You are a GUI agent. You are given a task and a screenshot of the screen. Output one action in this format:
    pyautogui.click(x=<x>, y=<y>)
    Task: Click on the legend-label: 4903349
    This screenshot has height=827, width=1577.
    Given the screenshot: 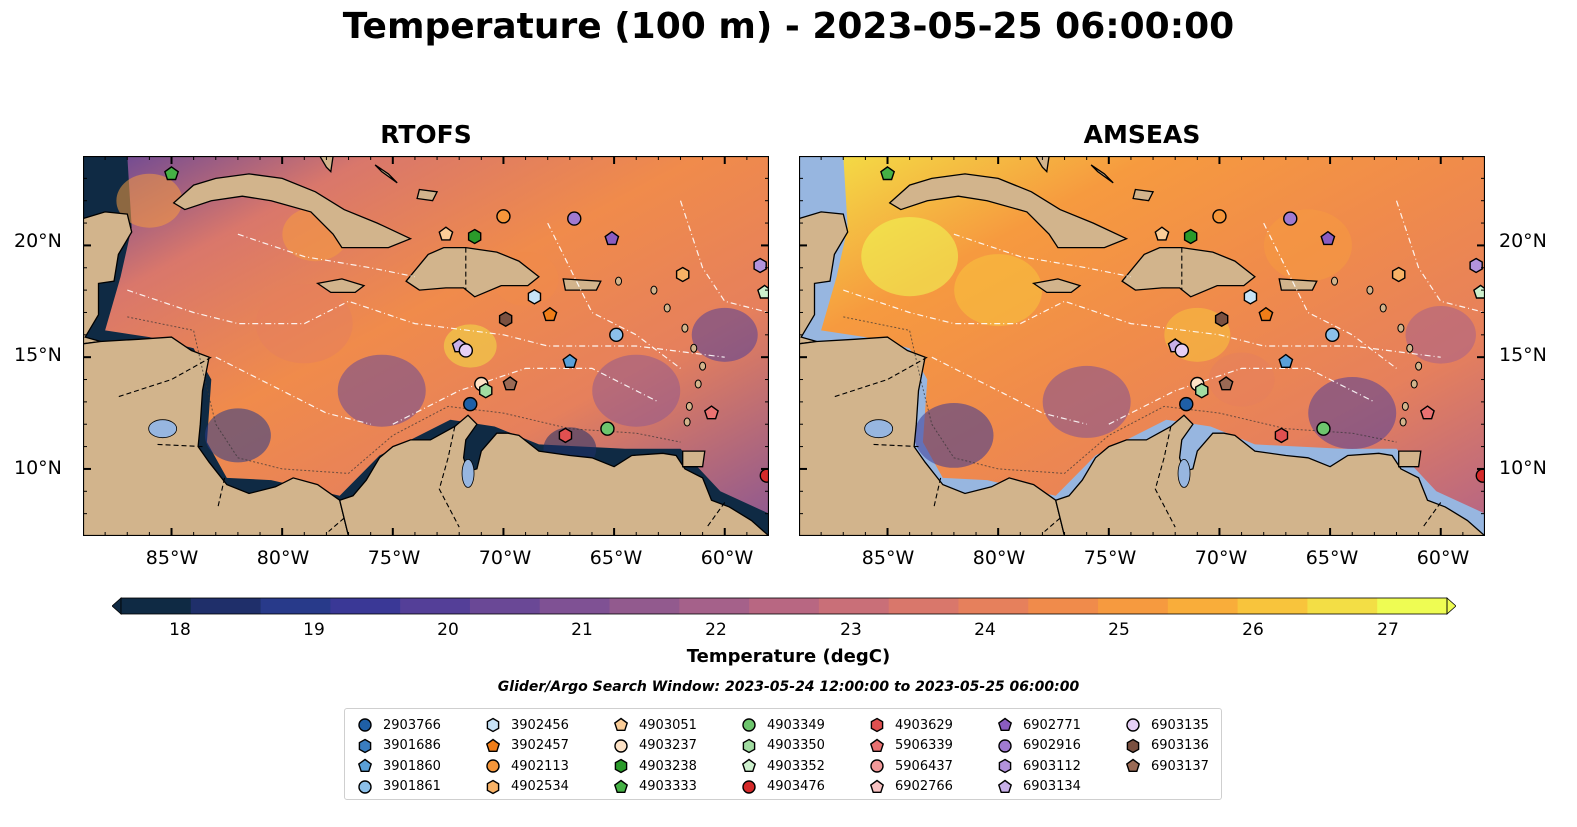 What is the action you would take?
    pyautogui.click(x=796, y=725)
    